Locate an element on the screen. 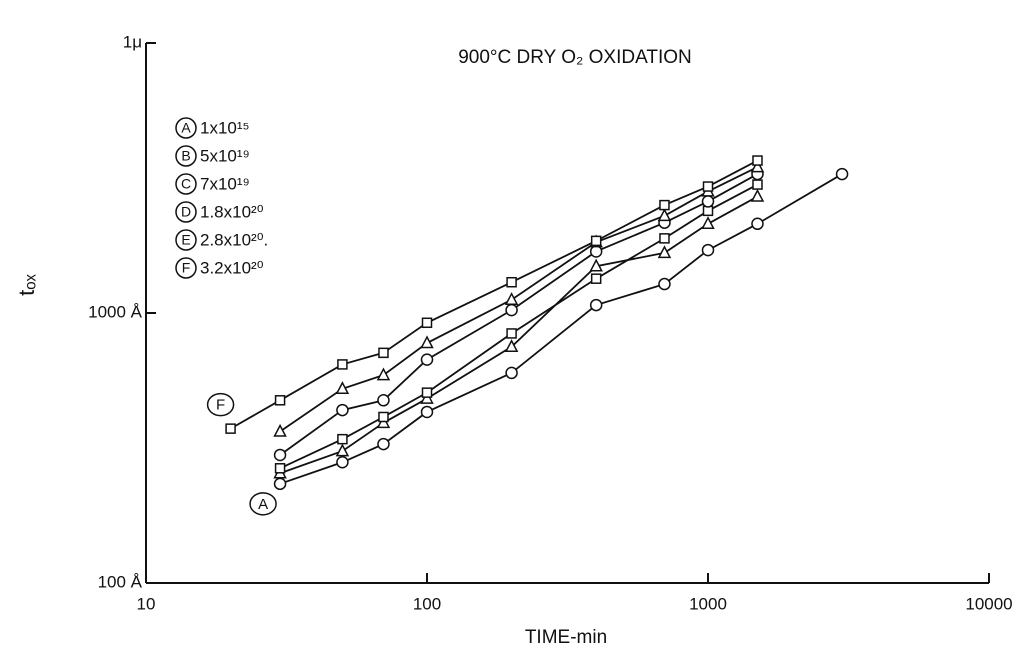  legend-letter: E is located at coordinates (185, 240).